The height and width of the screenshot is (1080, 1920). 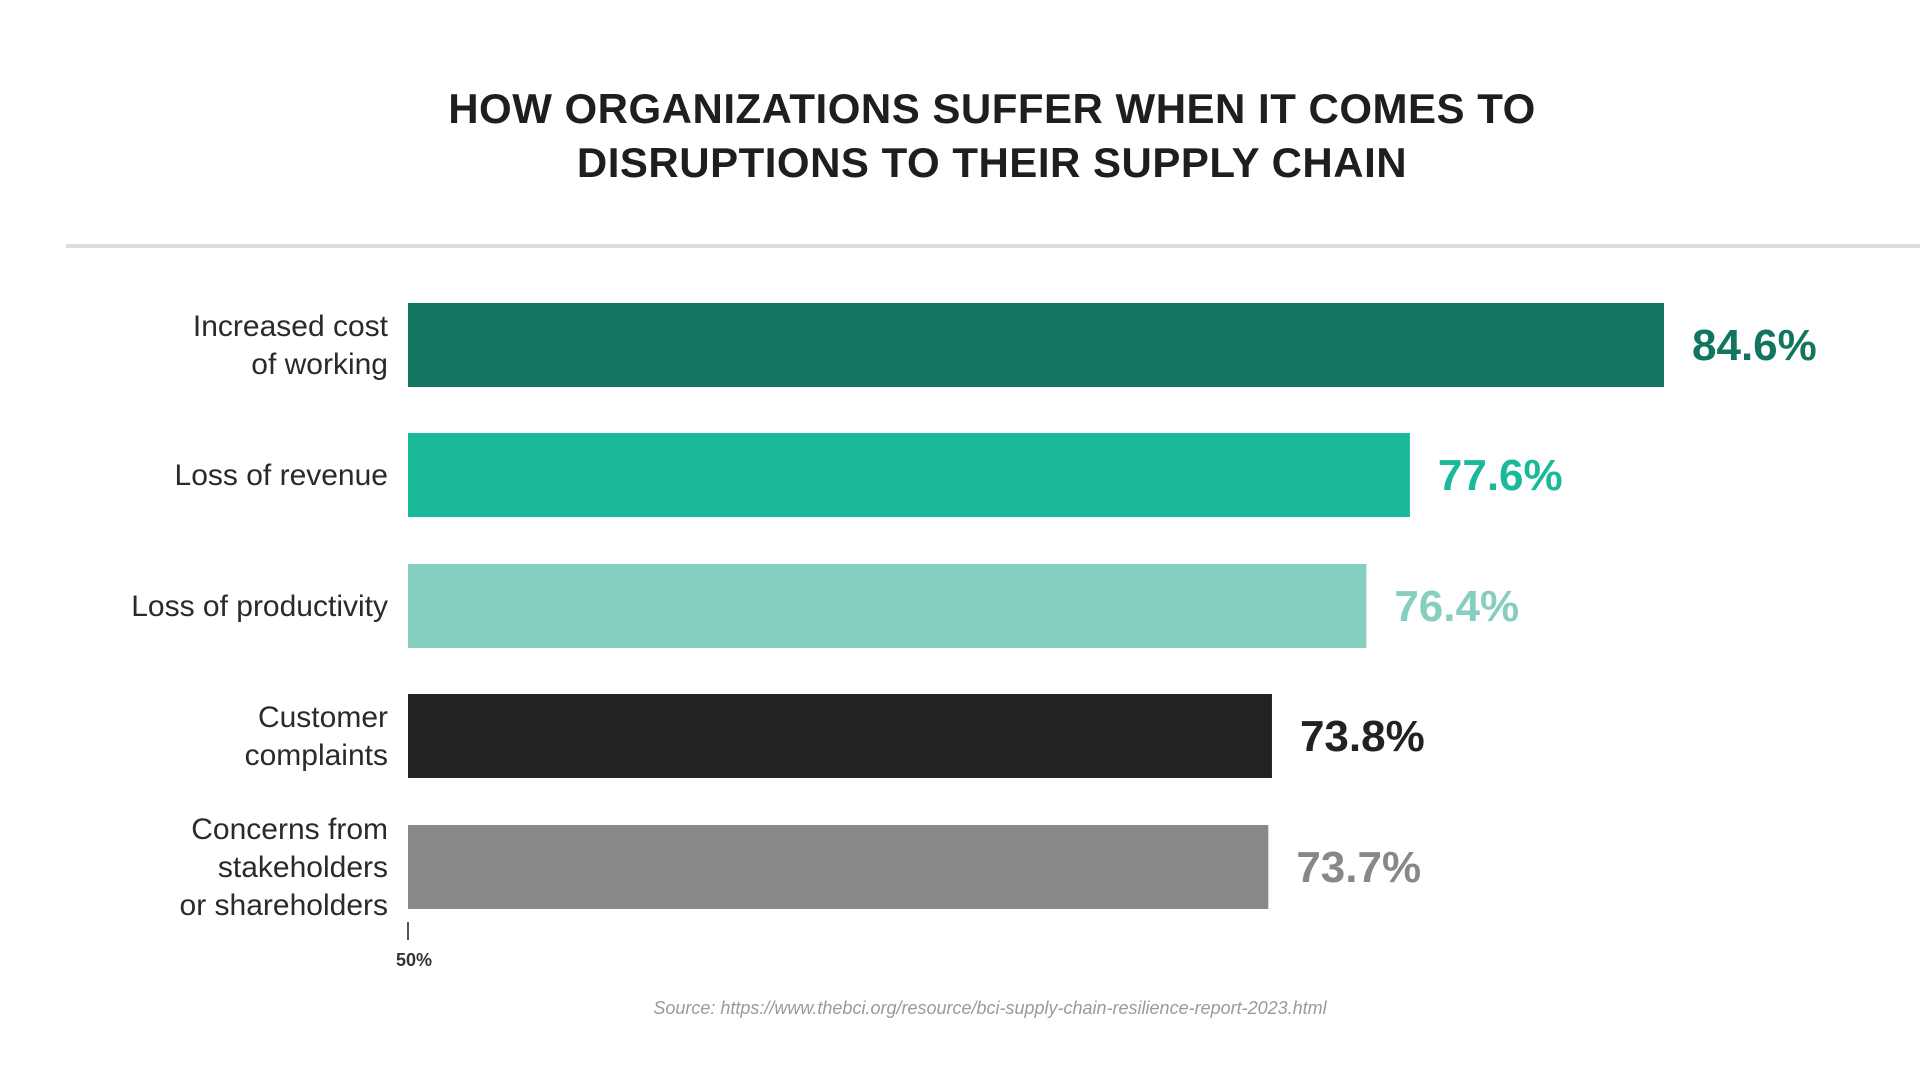 I want to click on category-label: or shareholders, so click(x=284, y=905).